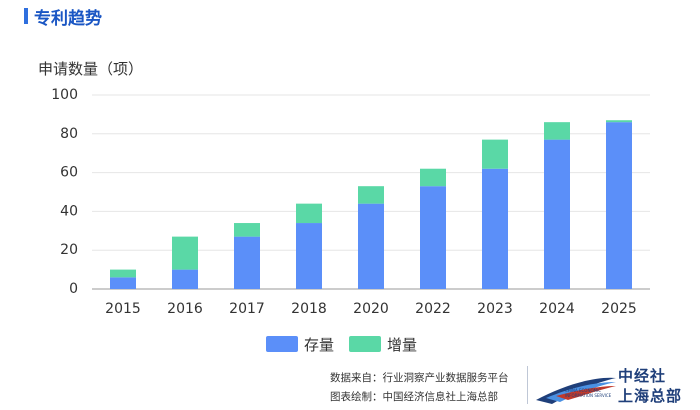 This screenshot has height=410, width=700. Describe the element at coordinates (123, 309) in the screenshot. I see `x-tick-label: 2015` at that location.